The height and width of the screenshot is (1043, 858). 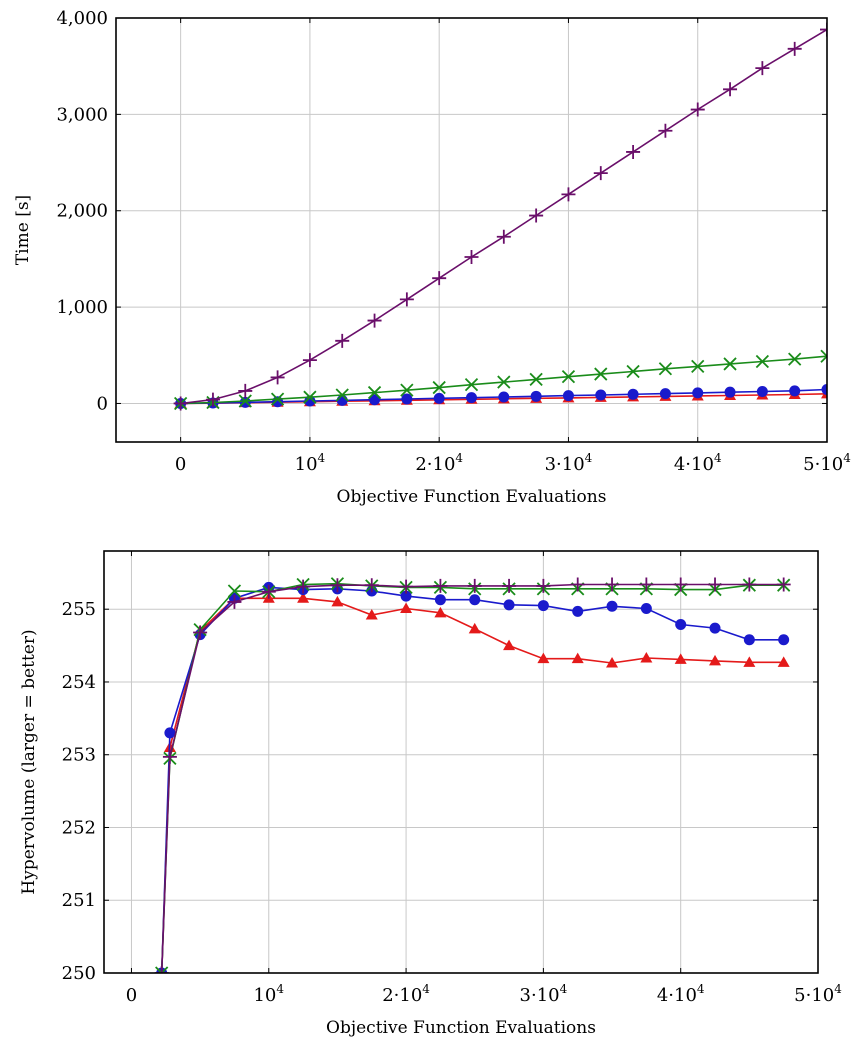 I want to click on x-tick-label: 2·10⁴, so click(x=406, y=994).